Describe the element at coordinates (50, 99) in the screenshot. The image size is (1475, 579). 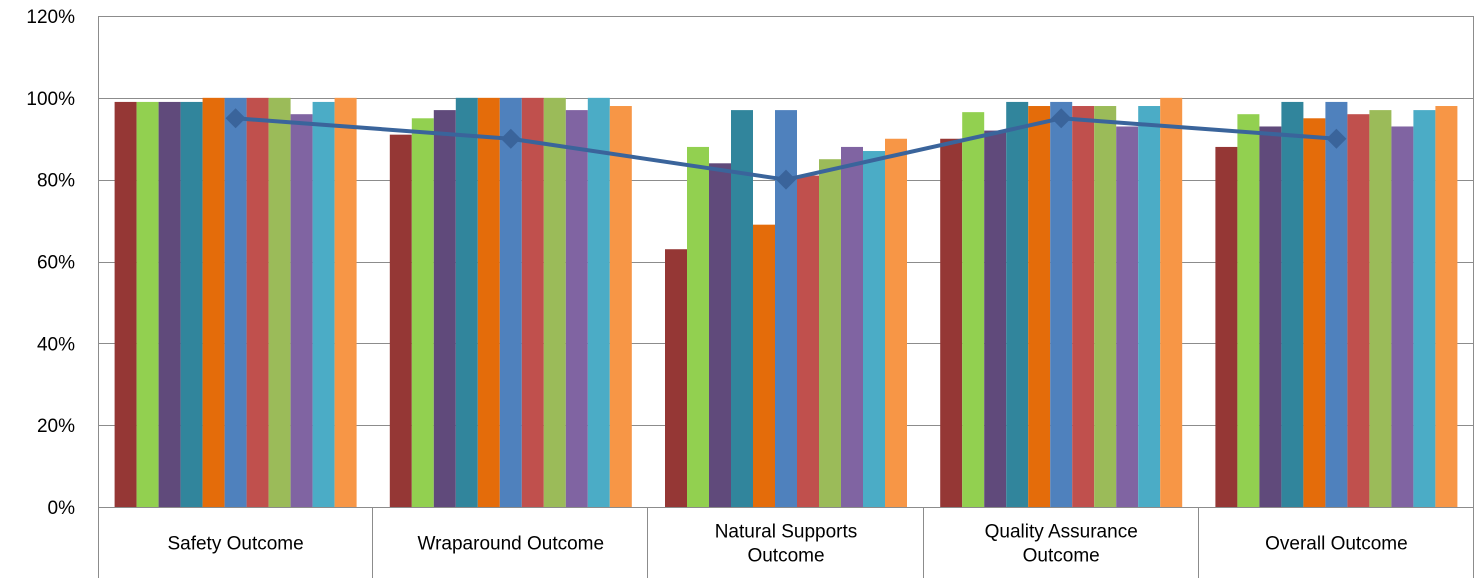
I see `y-tick-label: 100%` at that location.